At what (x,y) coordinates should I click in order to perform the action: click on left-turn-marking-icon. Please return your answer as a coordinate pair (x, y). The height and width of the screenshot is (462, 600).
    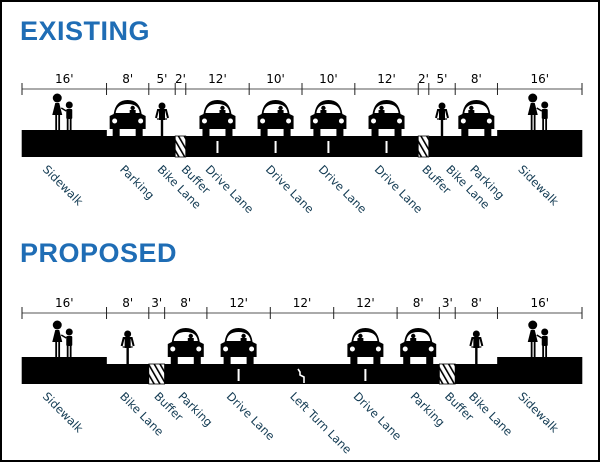
    Looking at the image, I should click on (301, 375).